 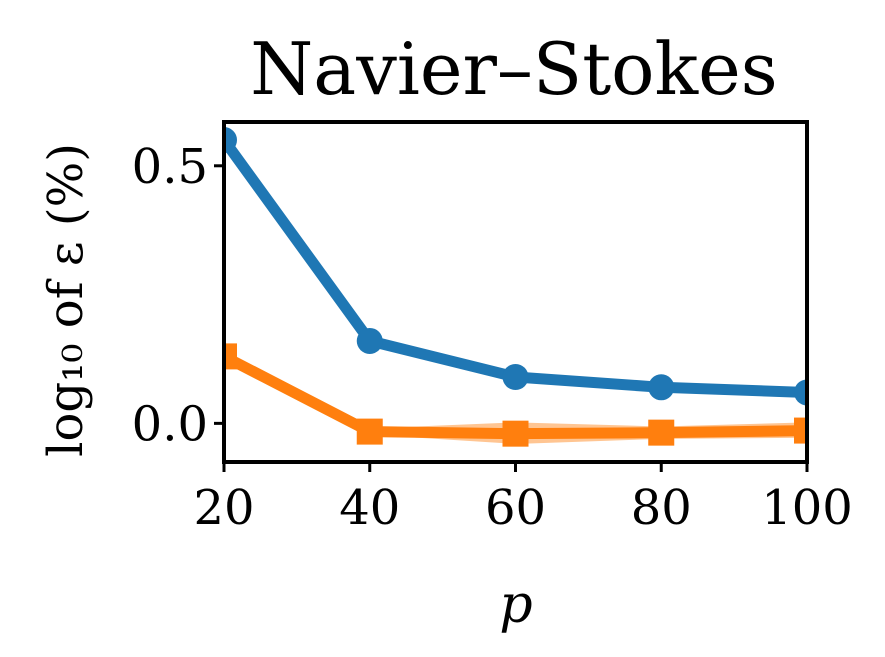 What do you see at coordinates (513, 69) in the screenshot?
I see `chart-title: Navier–Stokes` at bounding box center [513, 69].